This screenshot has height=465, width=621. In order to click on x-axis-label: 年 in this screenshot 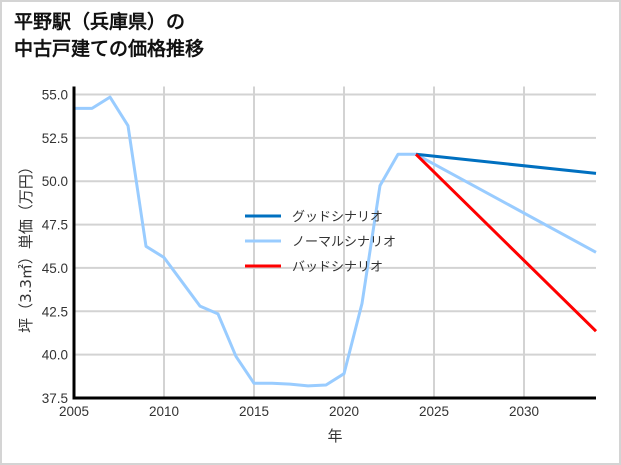, I will do `click(334, 436)`.